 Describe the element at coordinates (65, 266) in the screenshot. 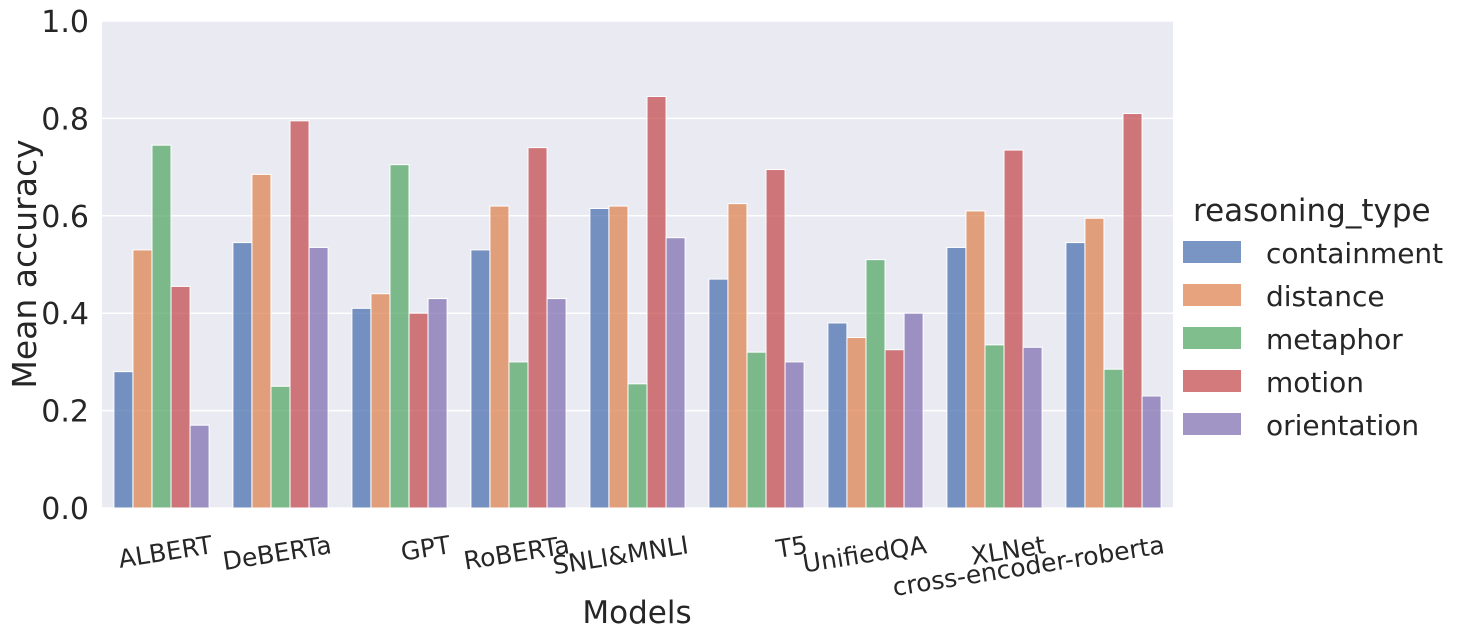

I see `y-tick-labels: 0.0 0.2 0.4 0.6 0.8 1.0` at that location.